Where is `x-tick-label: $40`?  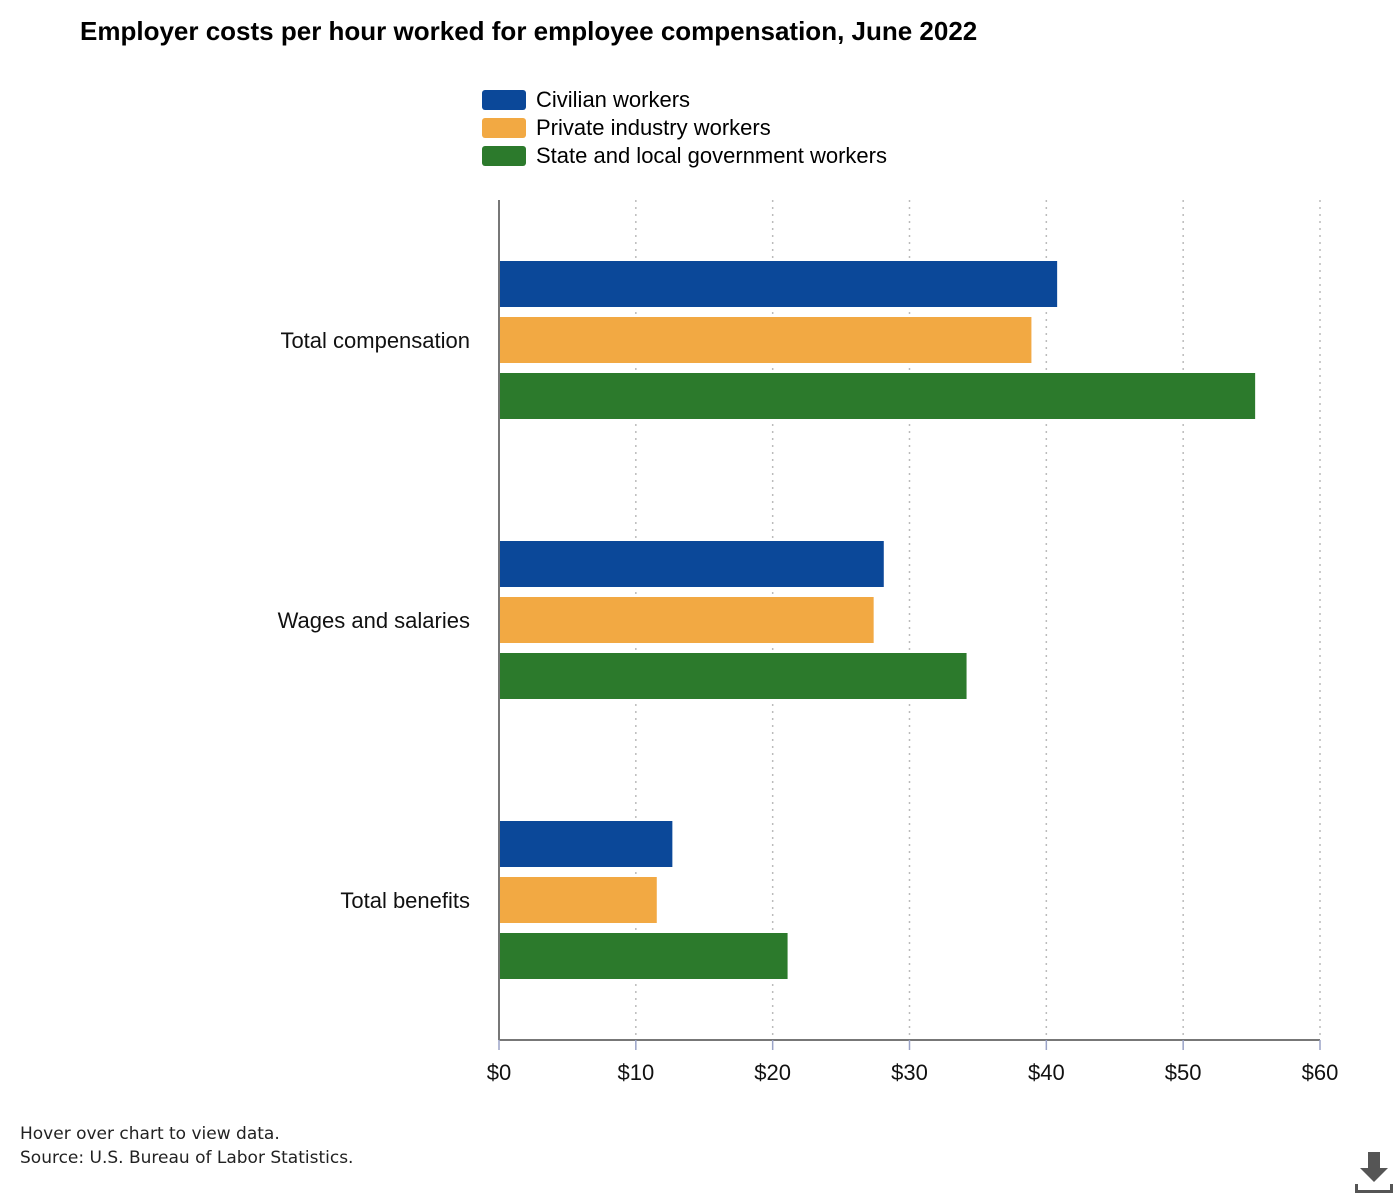
x-tick-label: $40 is located at coordinates (1046, 1072).